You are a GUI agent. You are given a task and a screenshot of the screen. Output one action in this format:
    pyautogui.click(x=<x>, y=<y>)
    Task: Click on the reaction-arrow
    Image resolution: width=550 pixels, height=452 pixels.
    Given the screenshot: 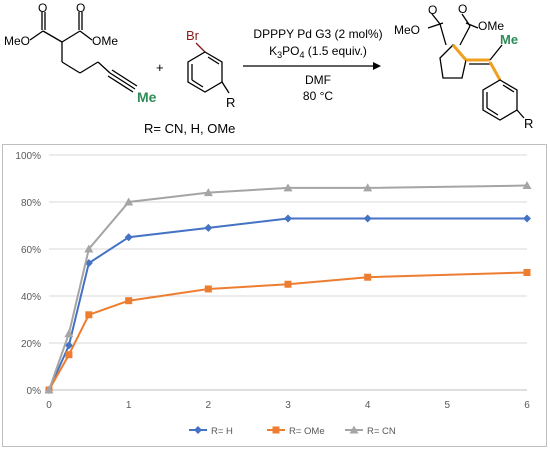 What is the action you would take?
    pyautogui.click(x=312, y=66)
    